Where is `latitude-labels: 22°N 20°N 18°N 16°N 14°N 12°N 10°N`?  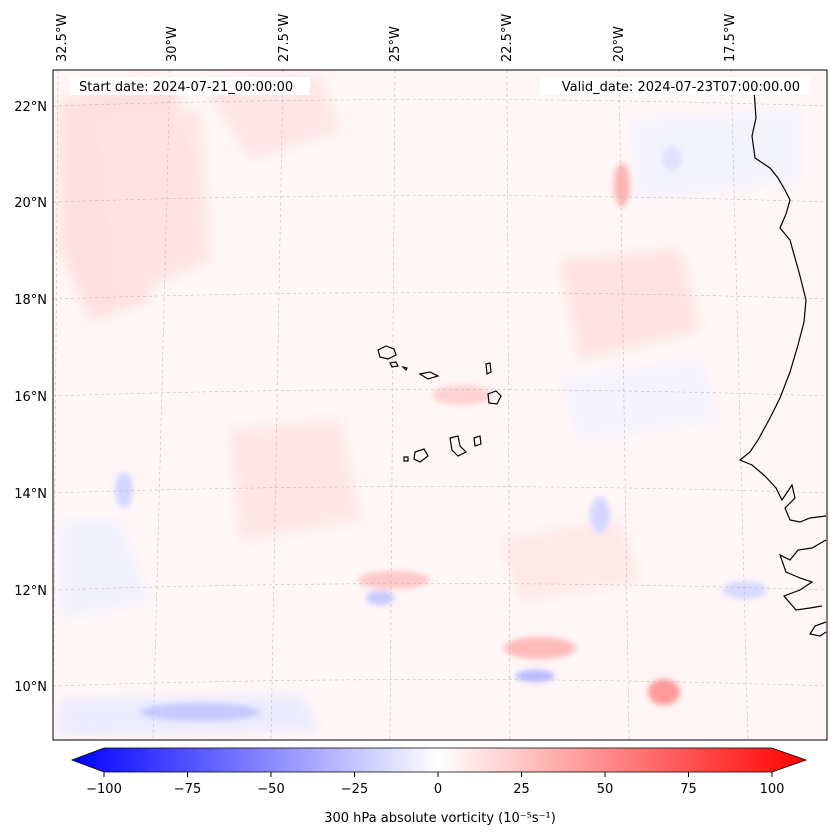
latitude-labels: 22°N 20°N 18°N 16°N 14°N 12°N 10°N is located at coordinates (30, 397).